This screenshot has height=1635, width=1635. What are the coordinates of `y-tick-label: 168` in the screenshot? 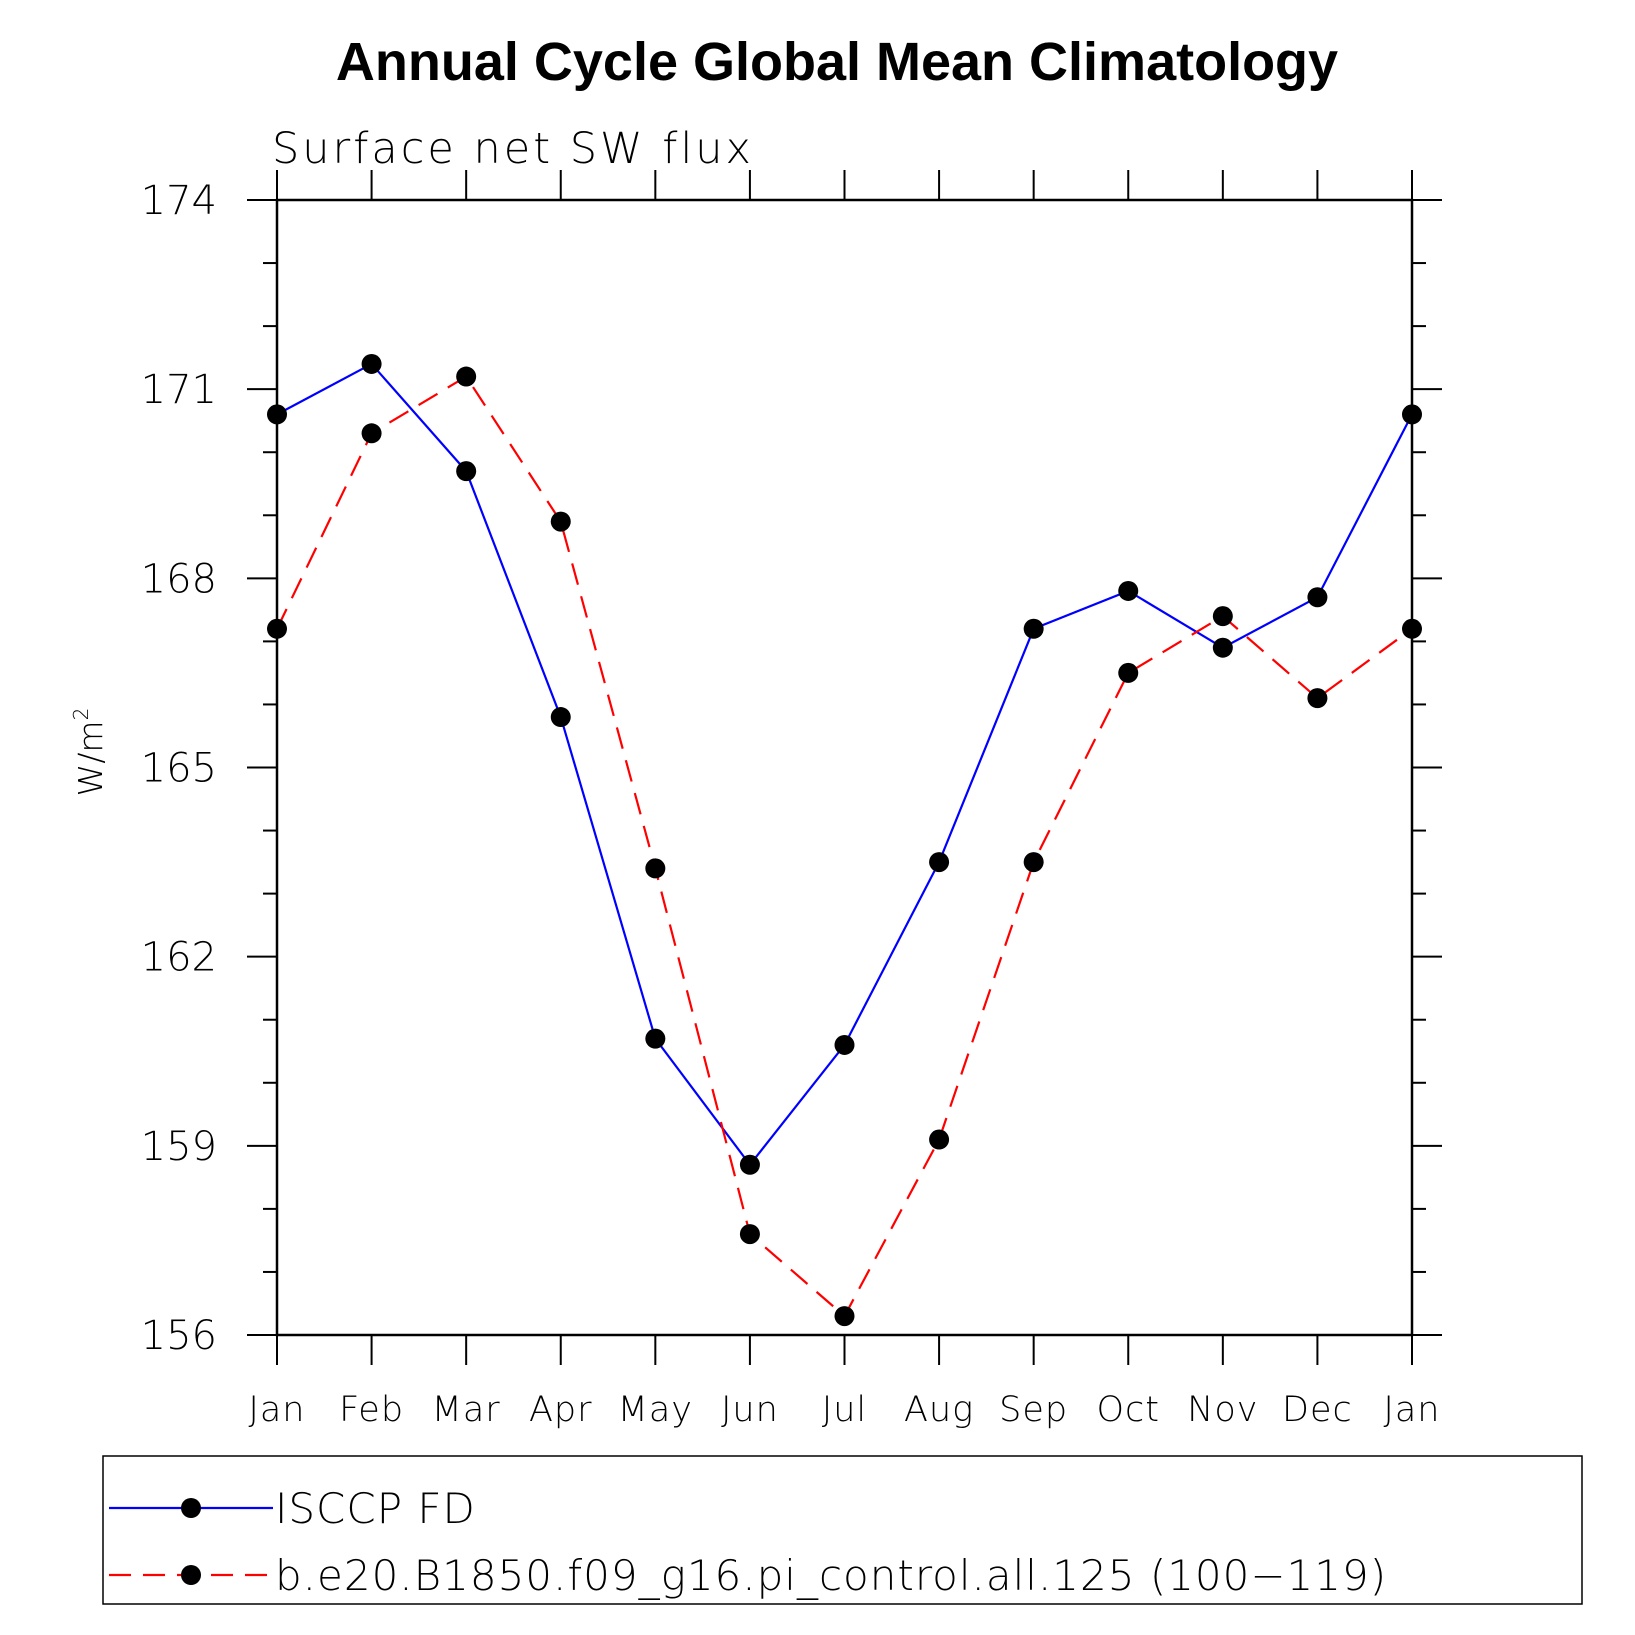 It's located at (179, 579).